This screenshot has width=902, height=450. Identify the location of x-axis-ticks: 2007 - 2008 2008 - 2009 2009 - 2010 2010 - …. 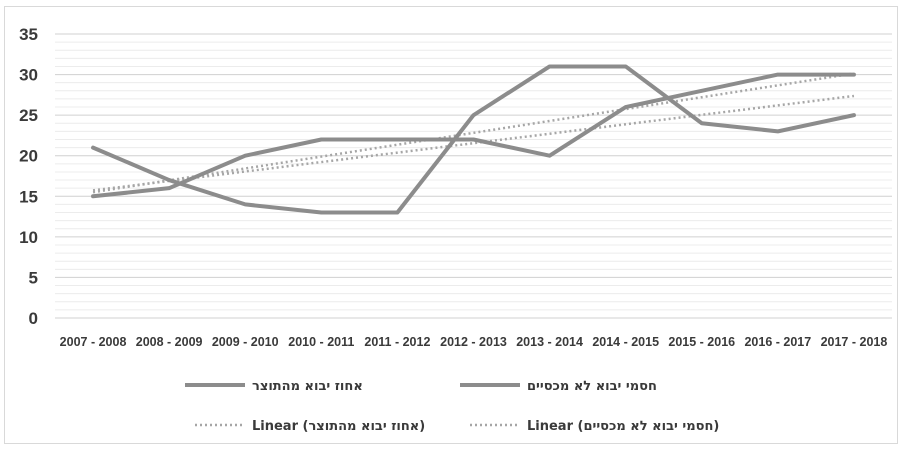
(474, 342).